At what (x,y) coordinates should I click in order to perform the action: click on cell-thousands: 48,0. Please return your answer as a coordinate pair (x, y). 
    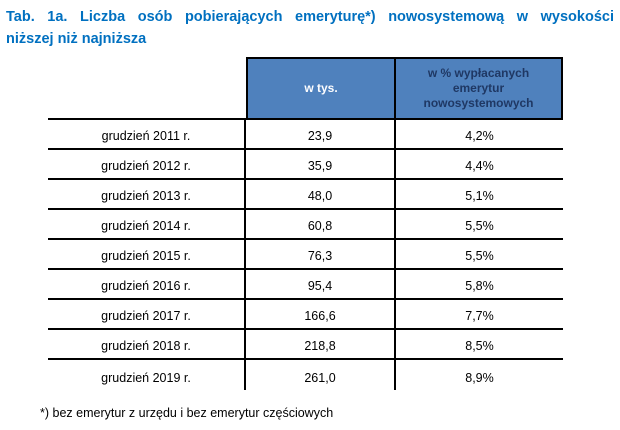
    Looking at the image, I should click on (321, 194).